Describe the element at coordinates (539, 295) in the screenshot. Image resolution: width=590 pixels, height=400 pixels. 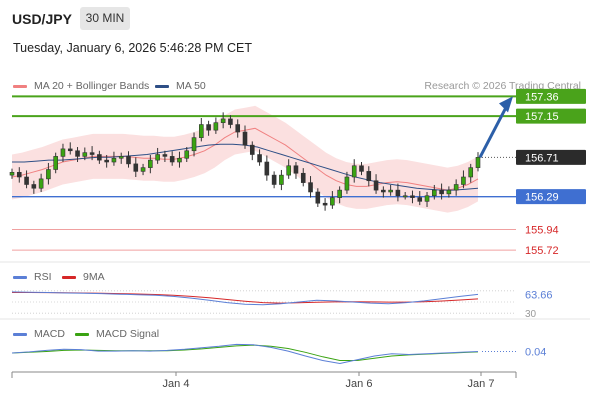
I see `rsi-value-label: 63.66` at that location.